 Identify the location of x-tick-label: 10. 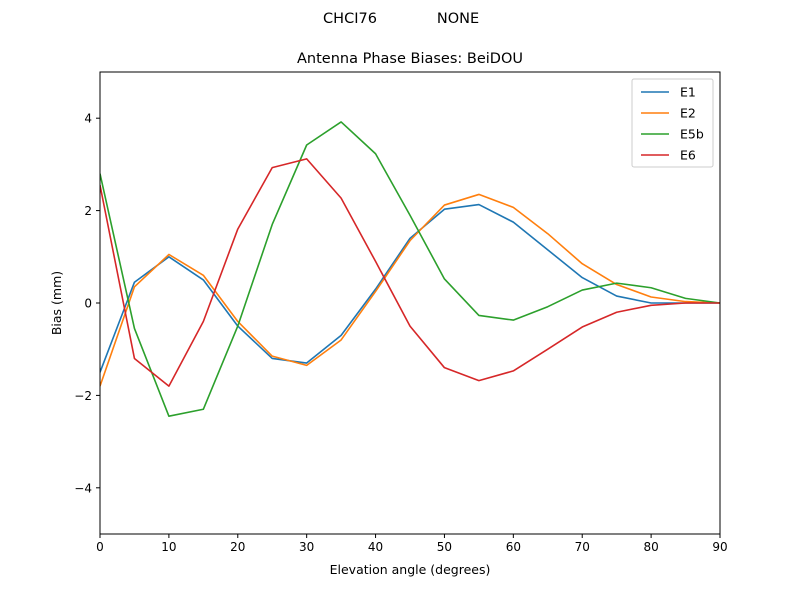
(168, 547).